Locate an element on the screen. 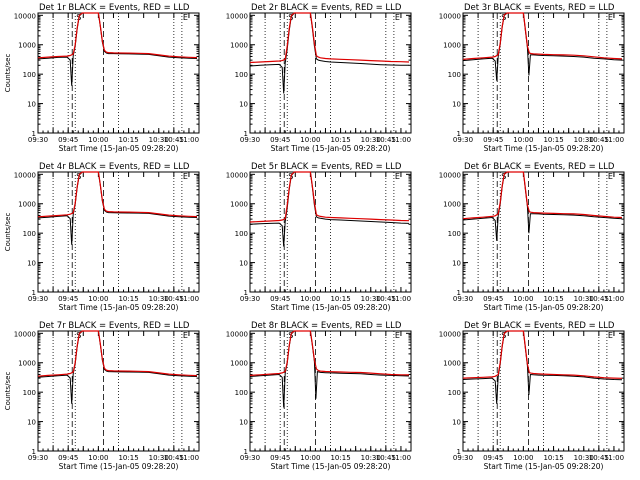  panel-title: Det 1r BLACK = Events, RED = LLD is located at coordinates (114, 8).